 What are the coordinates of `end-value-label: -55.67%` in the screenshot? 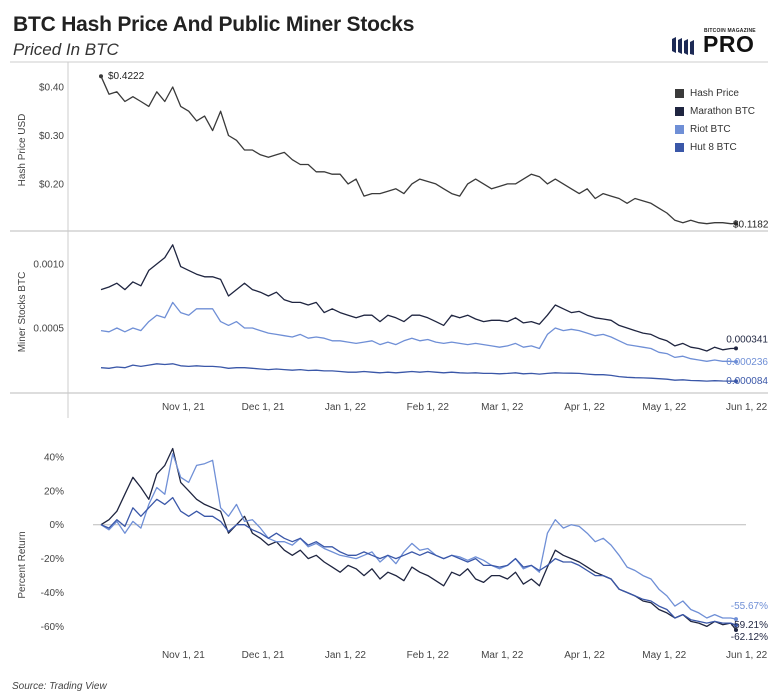 It's located at (749, 606).